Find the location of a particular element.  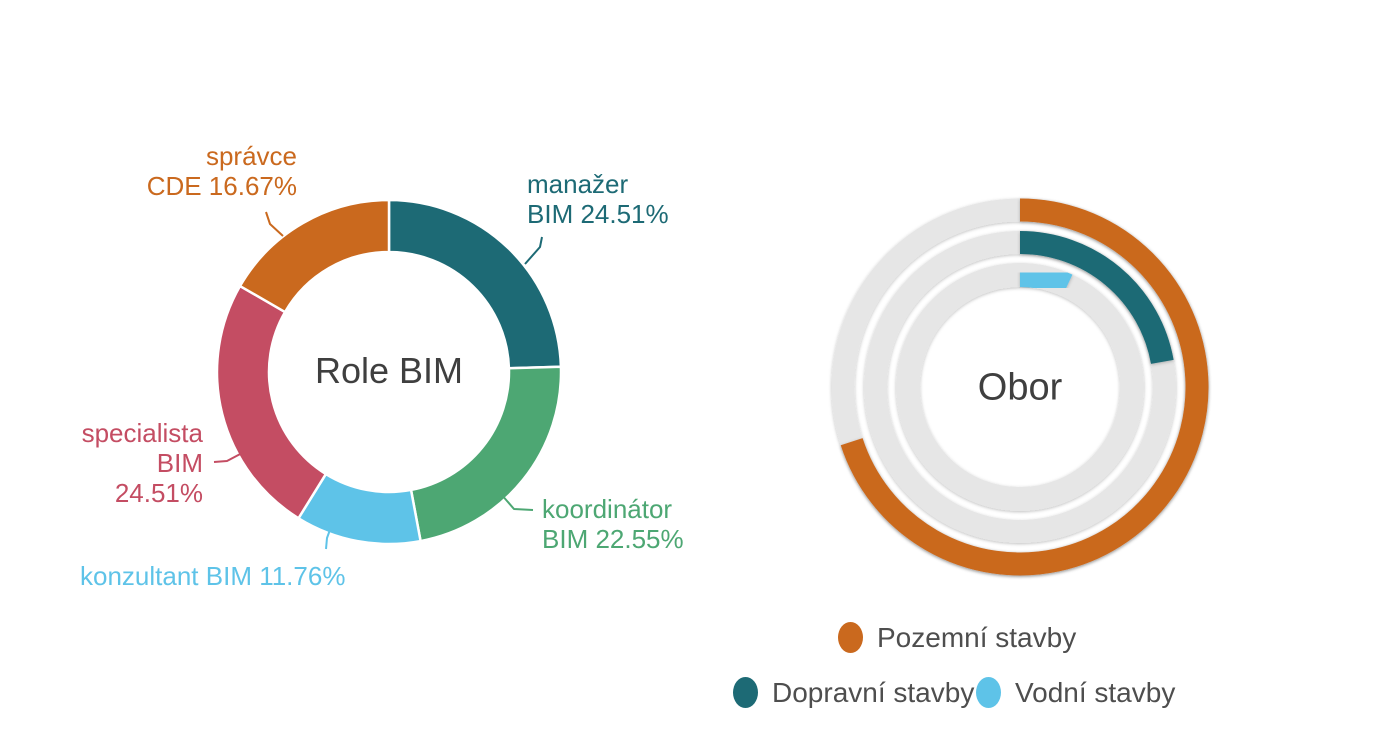

legend-label: Vodní stavby is located at coordinates (1095, 692).